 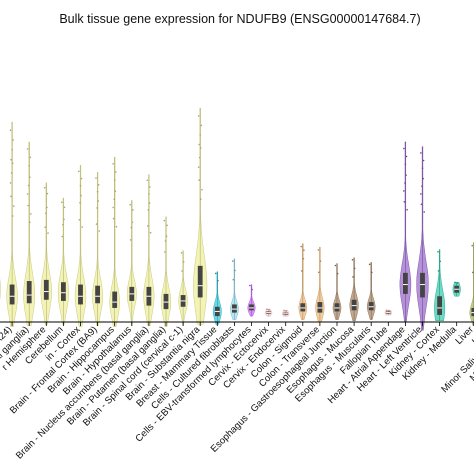 What do you see at coordinates (463, 335) in the screenshot?
I see `x-tick-label: Liver` at bounding box center [463, 335].